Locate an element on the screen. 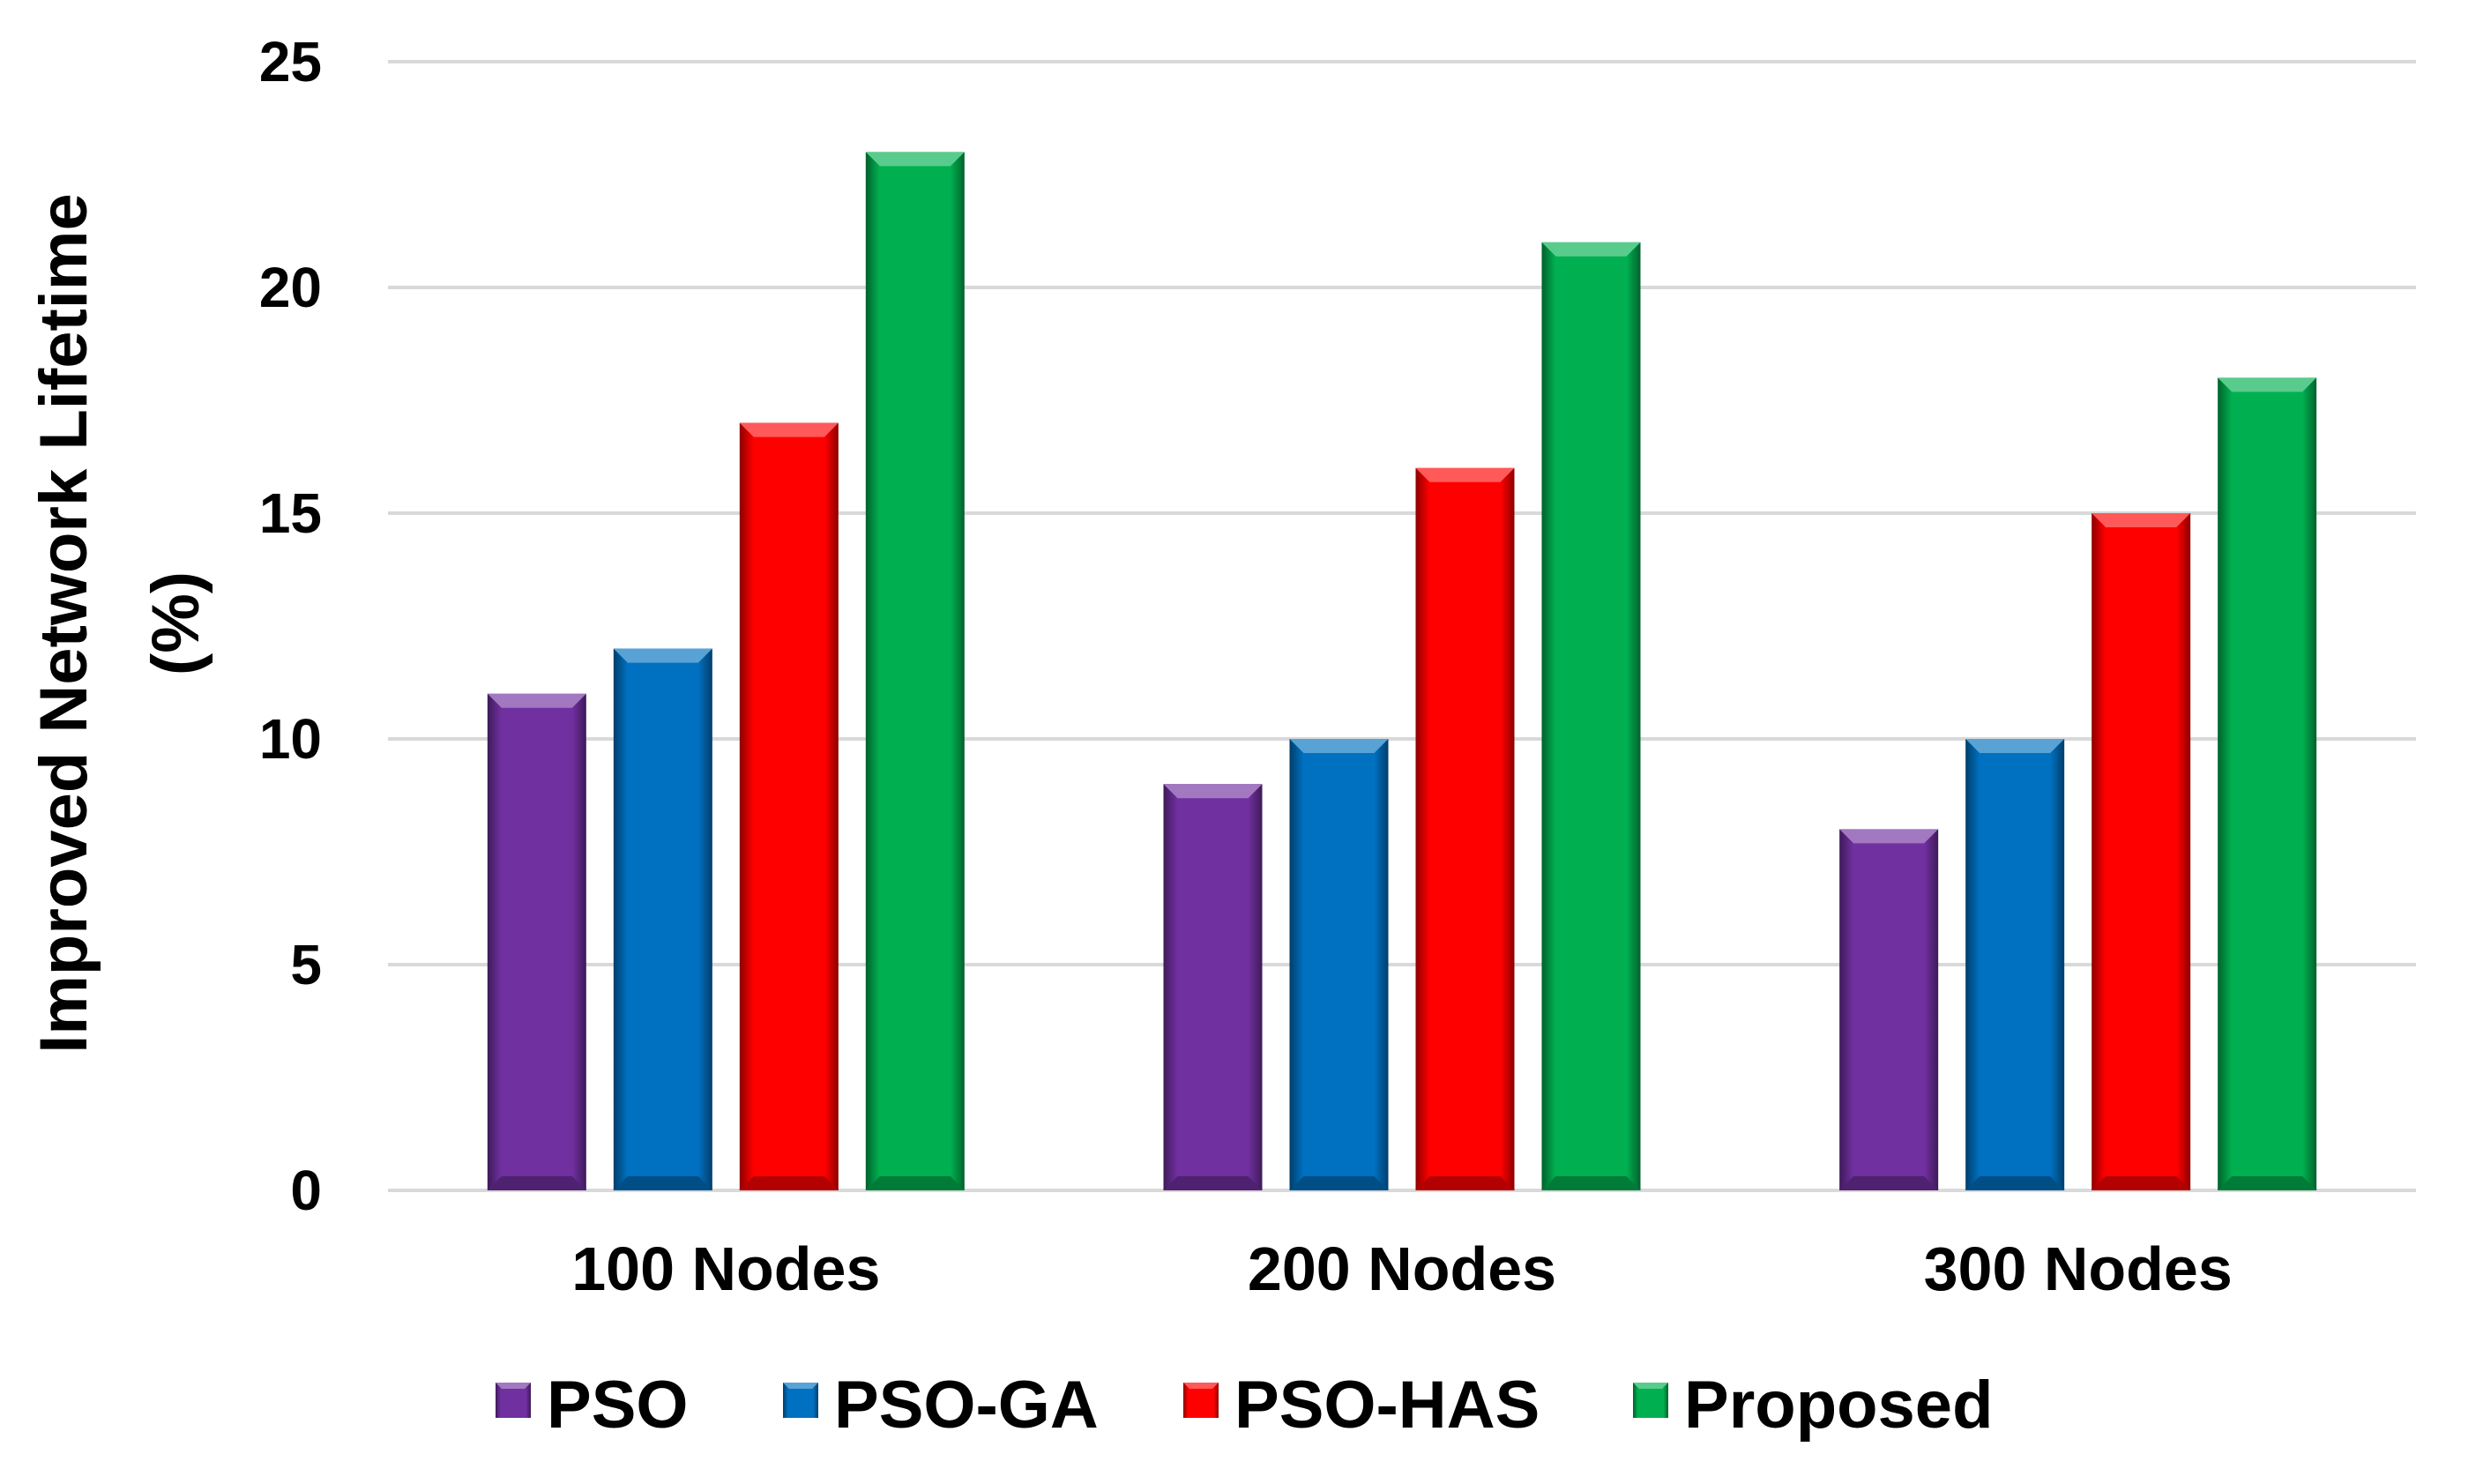  legend-label: Proposed is located at coordinates (1839, 1405).